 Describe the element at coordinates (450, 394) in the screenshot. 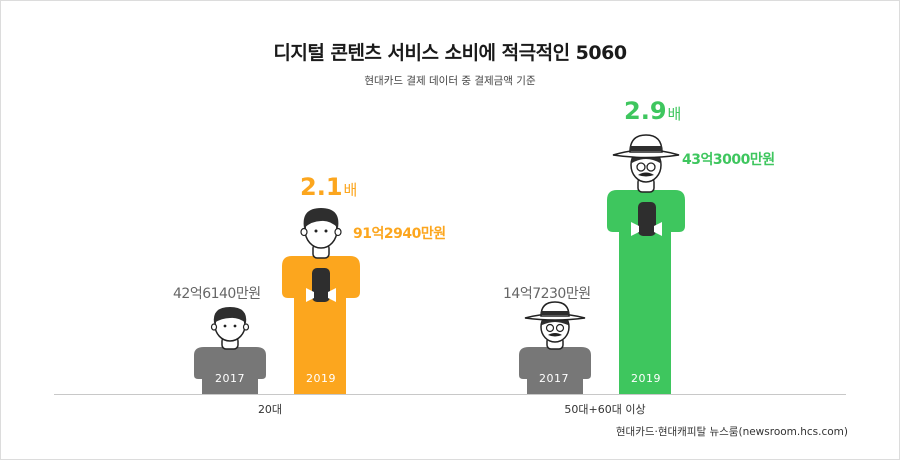

I see `x-axis-baseline` at that location.